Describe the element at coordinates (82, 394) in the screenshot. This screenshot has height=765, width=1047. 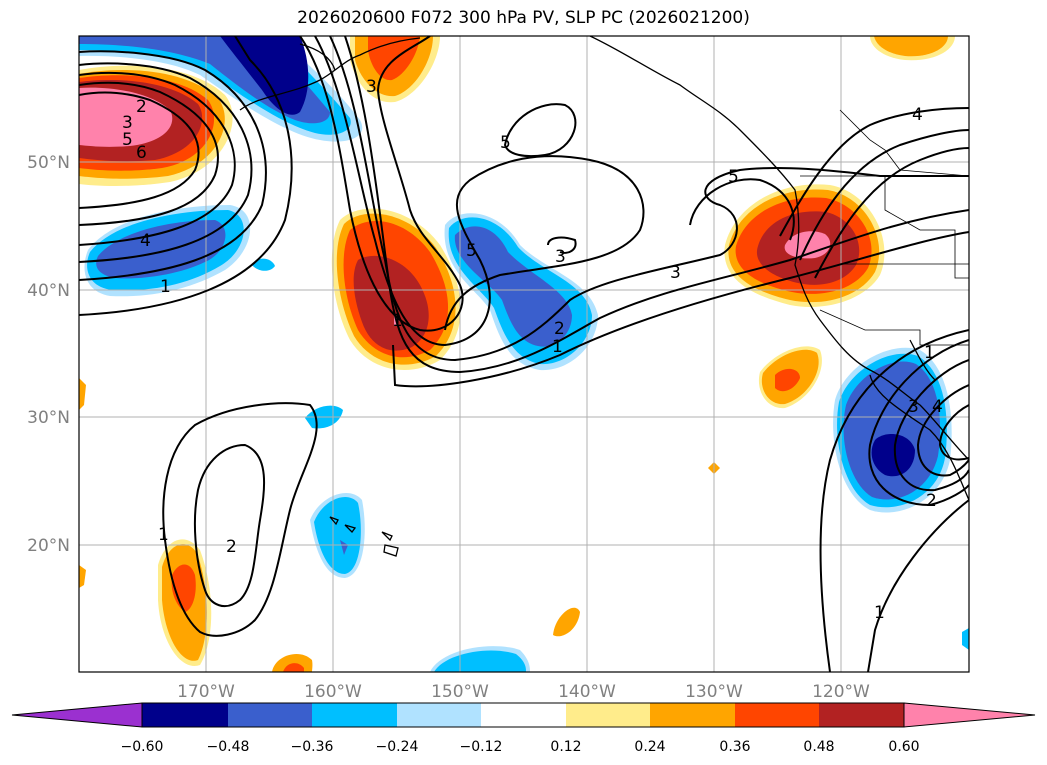
I see `pv-edge-positive-patch` at that location.